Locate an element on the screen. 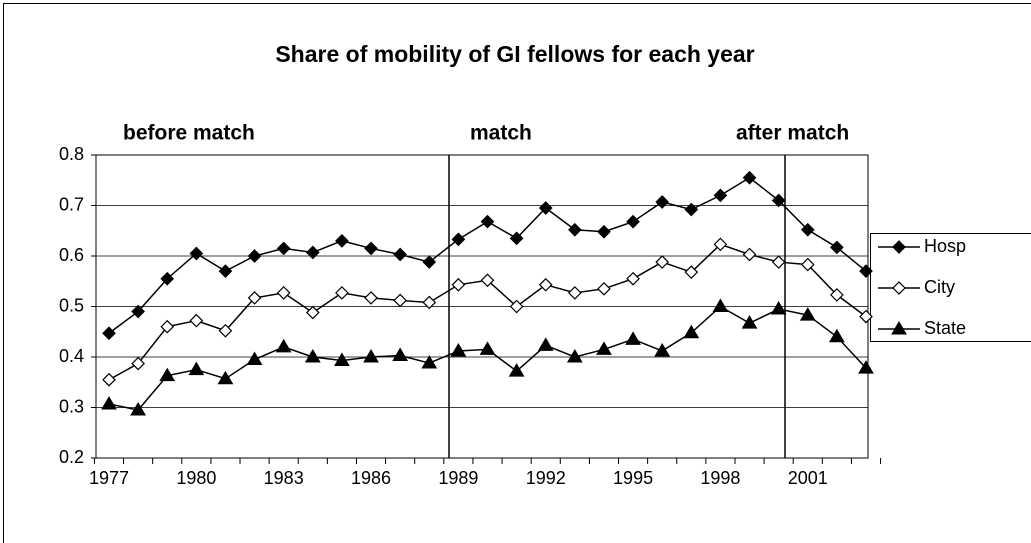 The image size is (1031, 543). x-tick-label: 1977 is located at coordinates (109, 478).